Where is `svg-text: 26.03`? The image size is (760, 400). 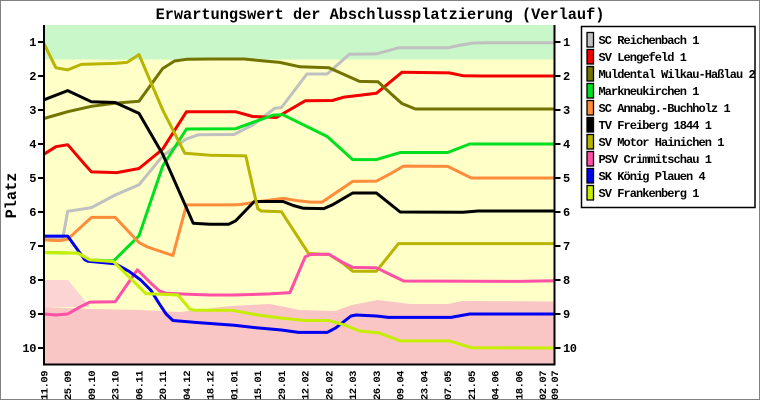
svg-text: 26.03 is located at coordinates (378, 385).